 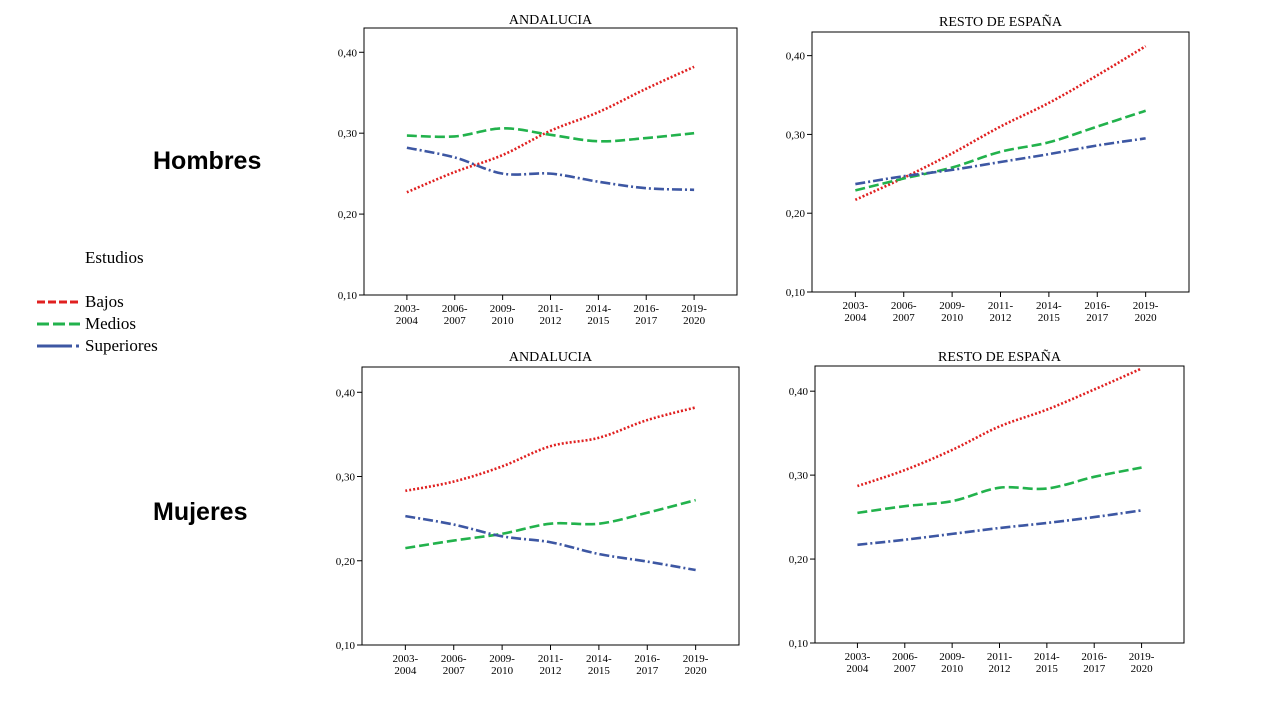 I want to click on plot-frame, so click(x=999, y=504).